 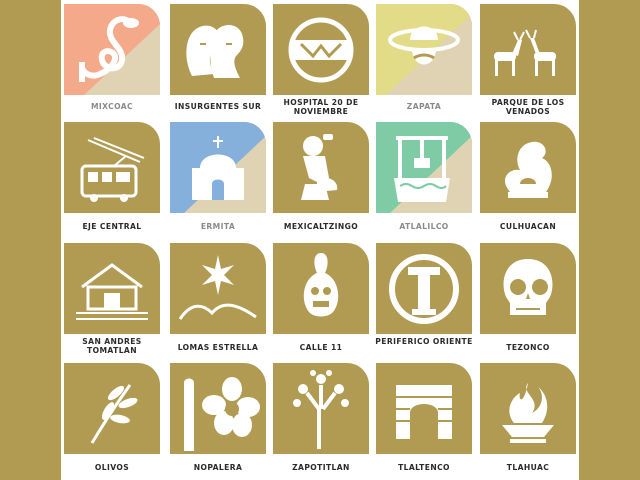 I want to click on station-card-zapata: ZAPATA, so click(x=424, y=57).